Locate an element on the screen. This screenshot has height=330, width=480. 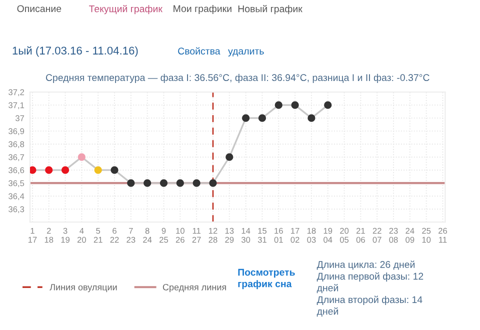
text: Свойства is located at coordinates (199, 51).